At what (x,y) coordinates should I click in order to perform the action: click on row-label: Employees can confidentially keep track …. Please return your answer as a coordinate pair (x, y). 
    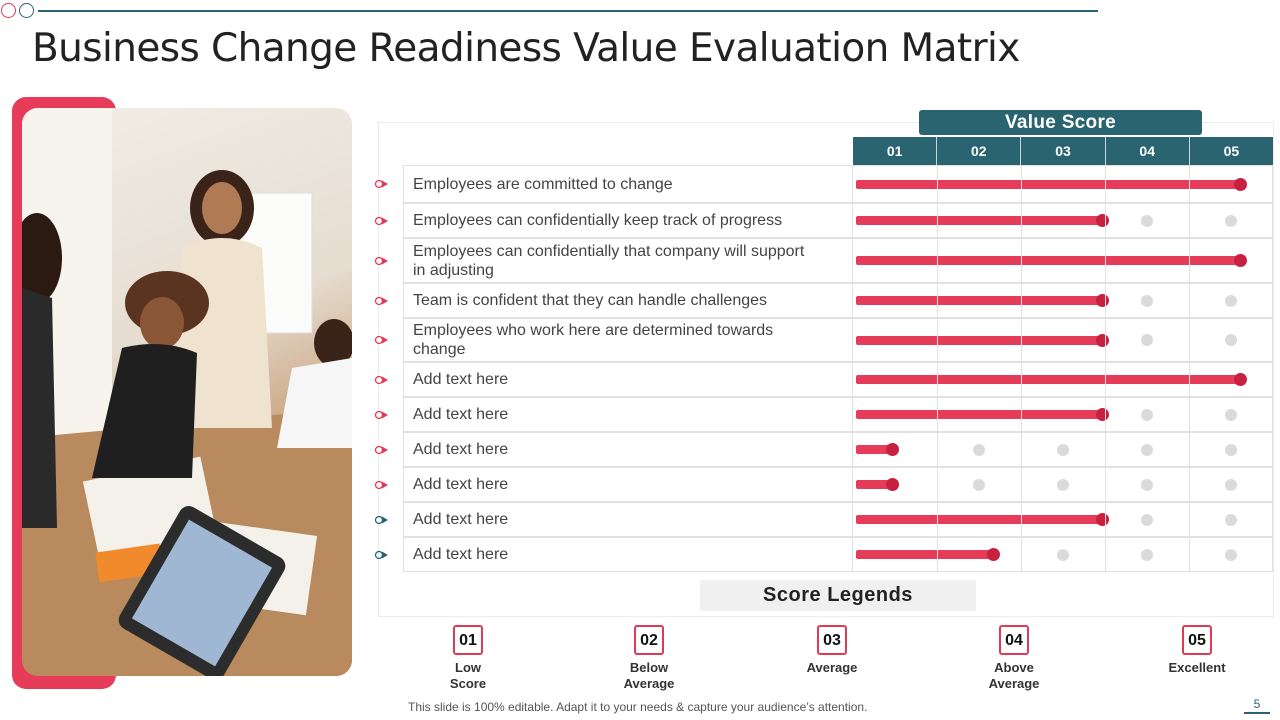
    Looking at the image, I should click on (628, 220).